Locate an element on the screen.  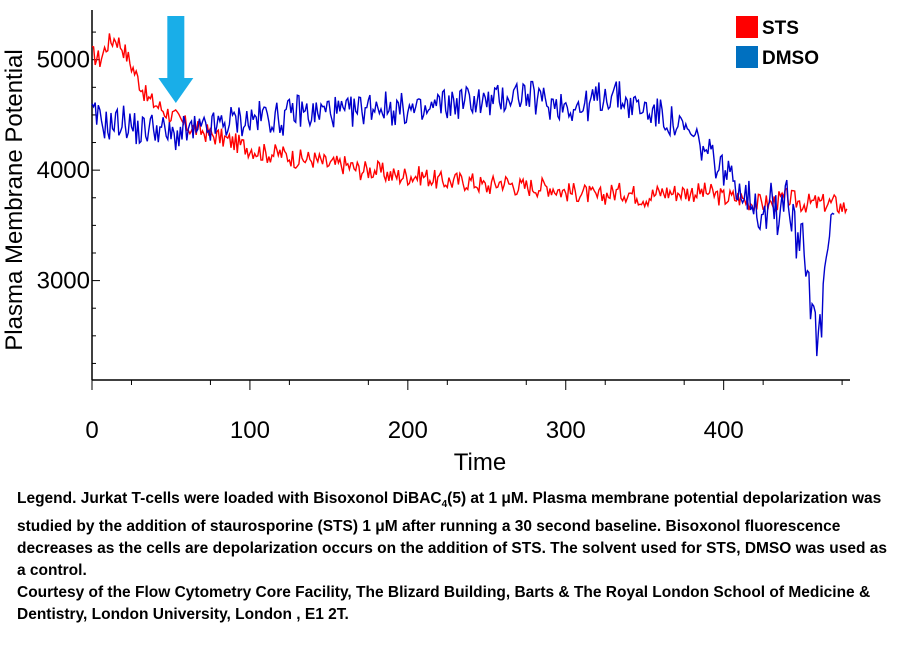
annotation-layer is located at coordinates (176, 59).